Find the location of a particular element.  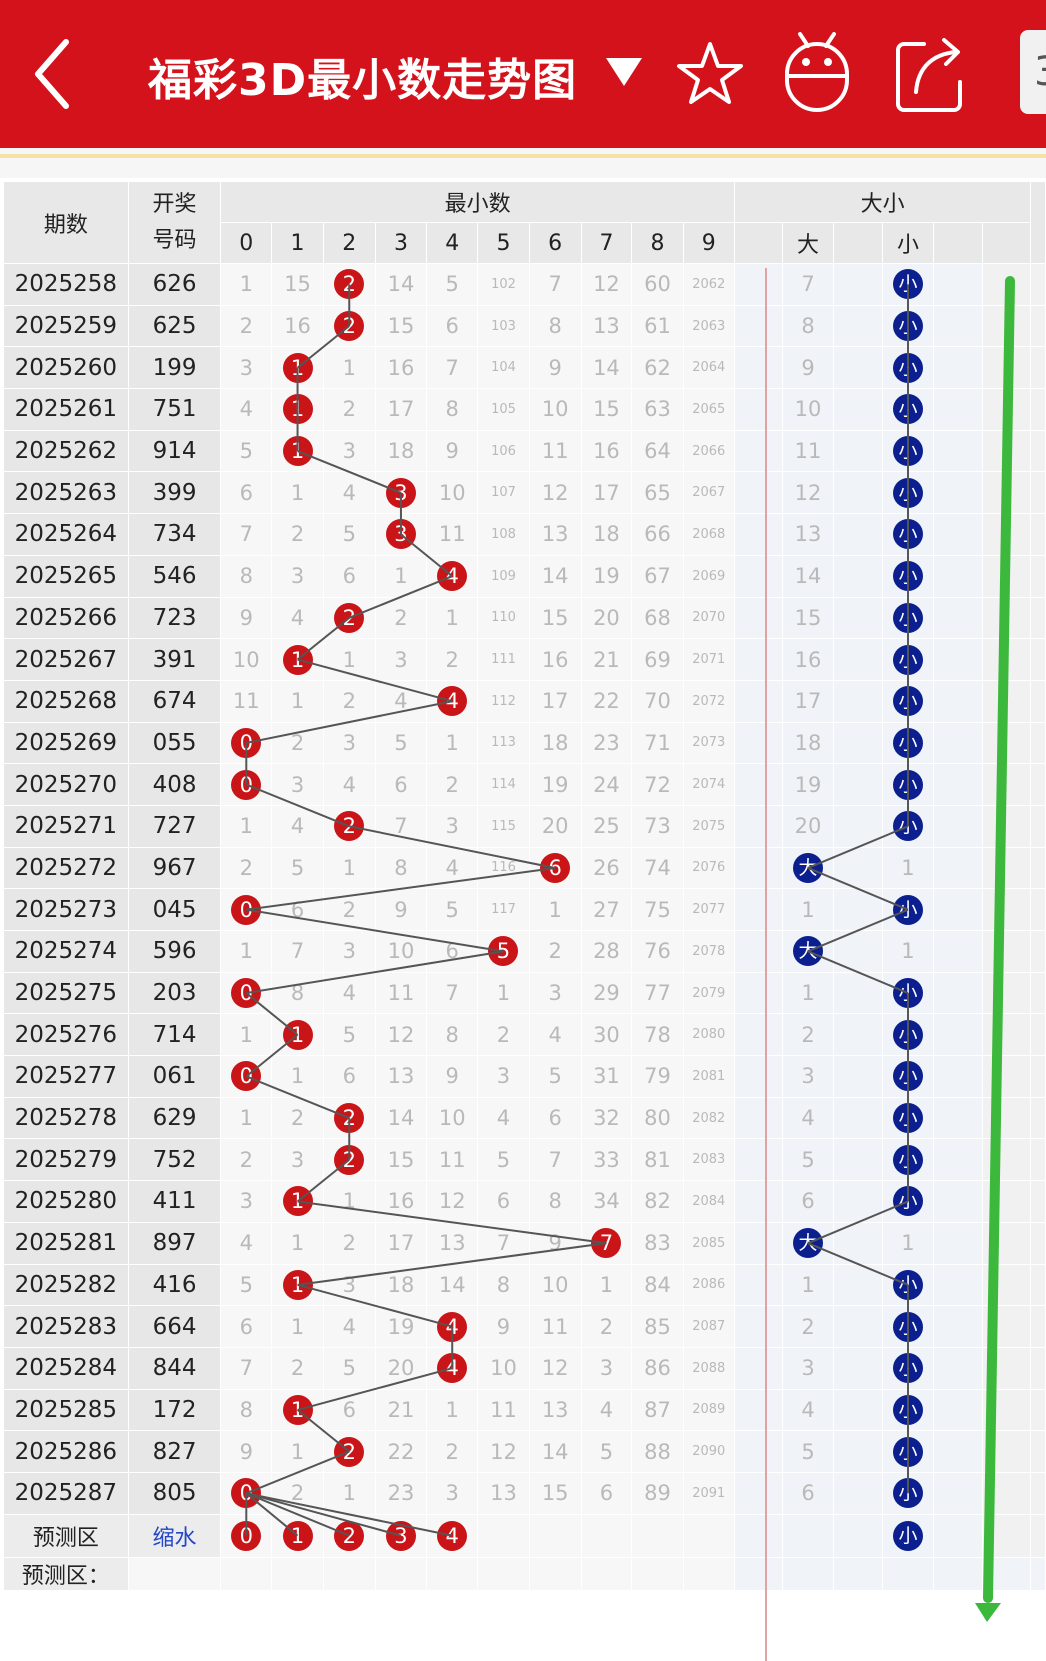

miss-cell: 71 is located at coordinates (657, 743).